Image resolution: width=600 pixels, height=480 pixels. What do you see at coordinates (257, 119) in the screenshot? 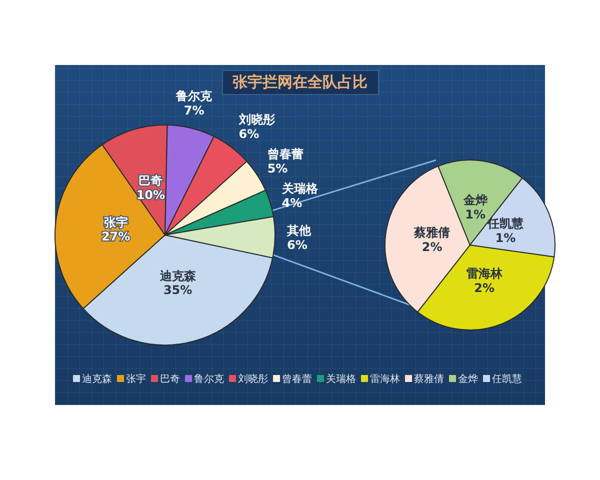
I see `slice-label: 刘晓彤` at bounding box center [257, 119].